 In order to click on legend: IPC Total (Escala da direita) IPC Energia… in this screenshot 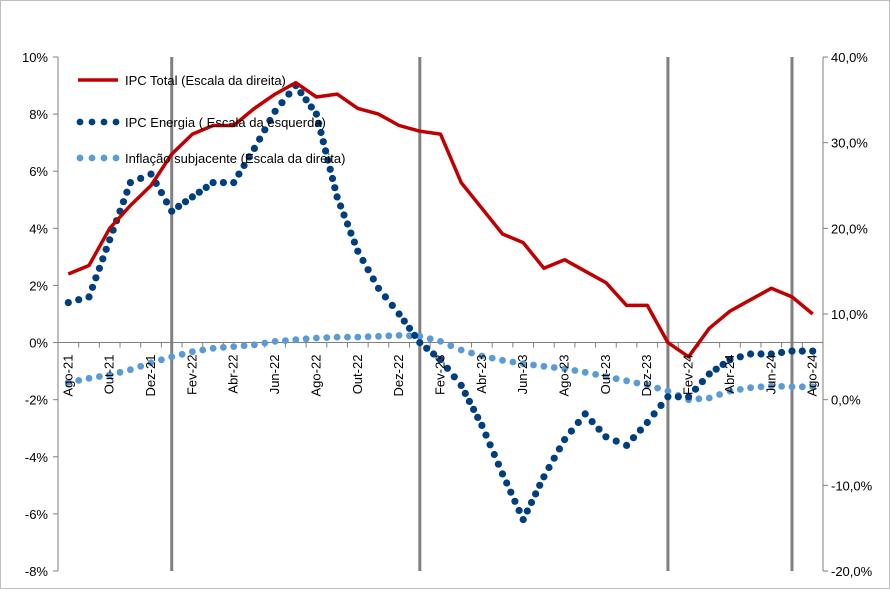, I will do `click(210, 119)`.